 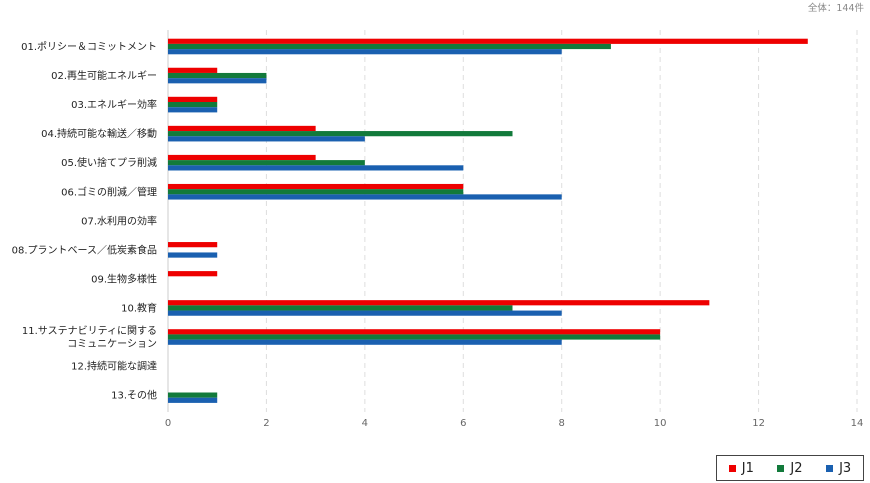 What do you see at coordinates (266, 423) in the screenshot?
I see `x-tick-label: 2` at bounding box center [266, 423].